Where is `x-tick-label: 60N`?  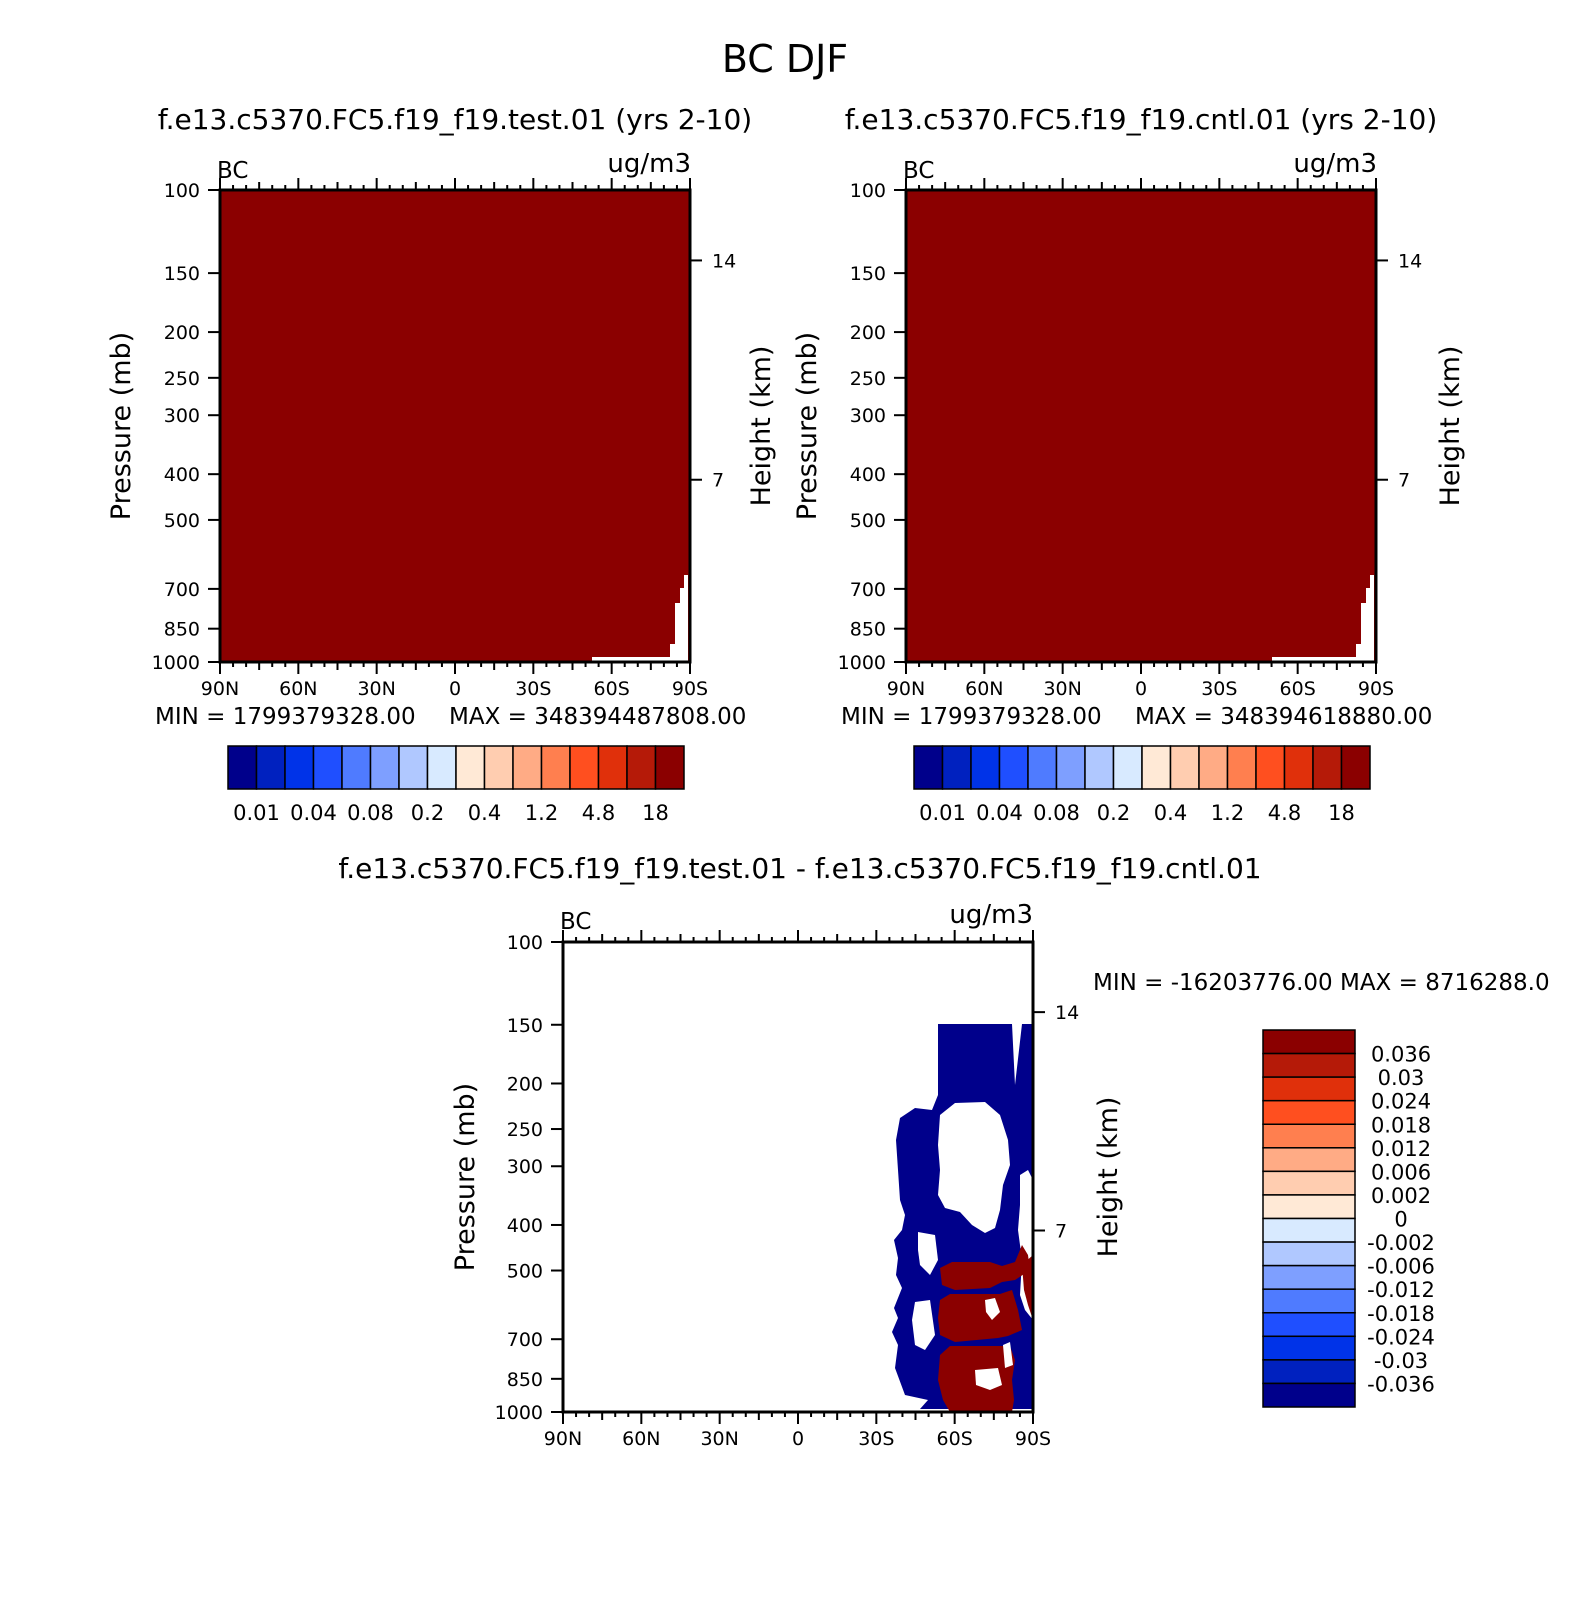
x-tick-label: 60N is located at coordinates (641, 1439).